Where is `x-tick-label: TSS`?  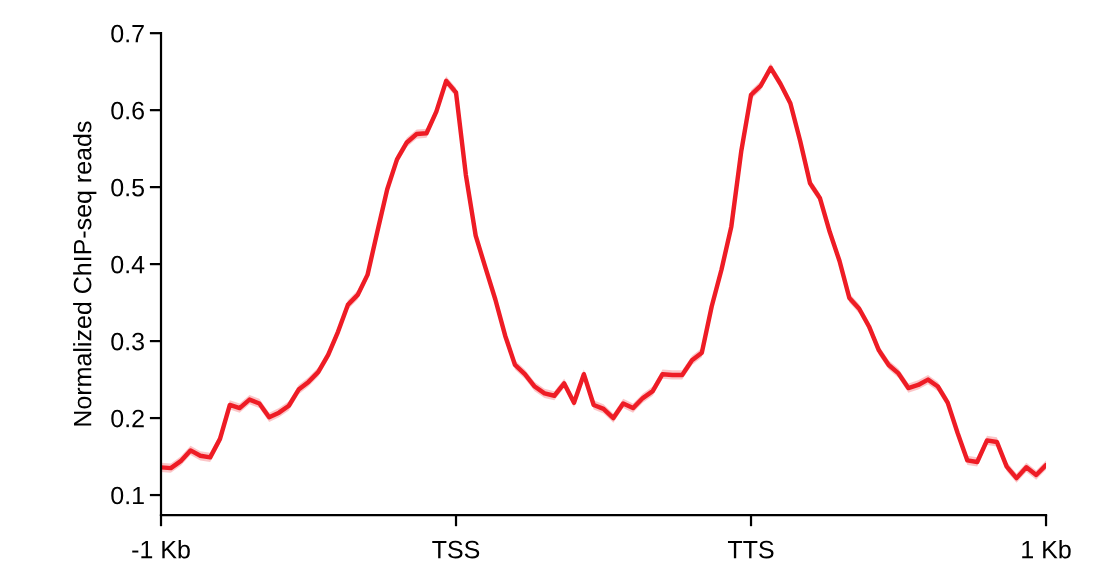
x-tick-label: TSS is located at coordinates (456, 549).